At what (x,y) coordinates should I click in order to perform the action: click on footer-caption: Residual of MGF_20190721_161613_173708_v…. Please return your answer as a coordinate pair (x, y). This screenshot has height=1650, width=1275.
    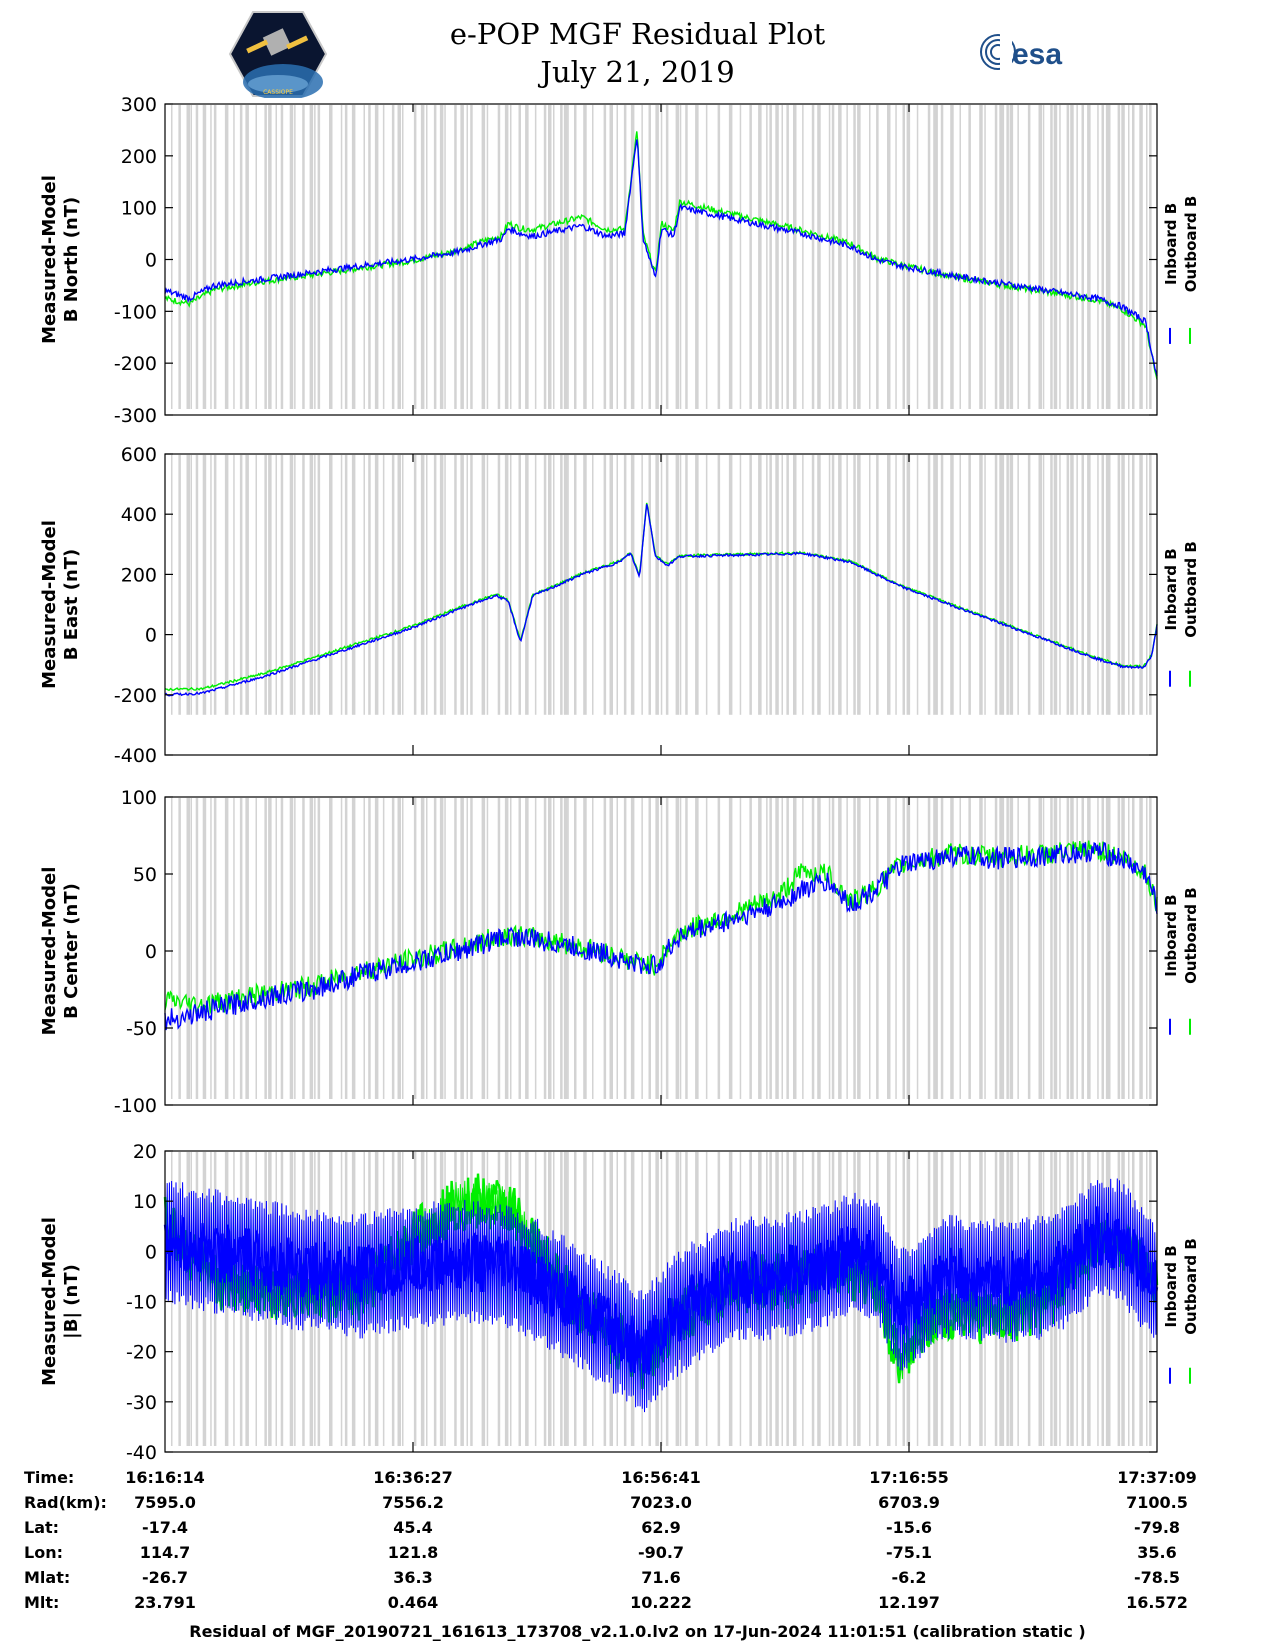
    Looking at the image, I should click on (637, 1631).